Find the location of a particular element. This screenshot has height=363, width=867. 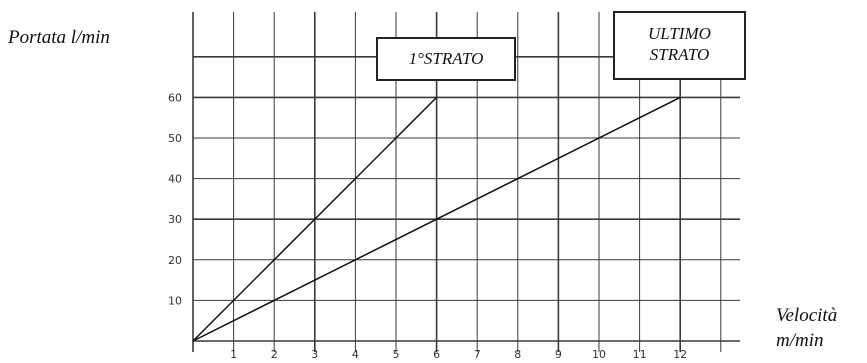

x-tick-label: 5 is located at coordinates (396, 354).